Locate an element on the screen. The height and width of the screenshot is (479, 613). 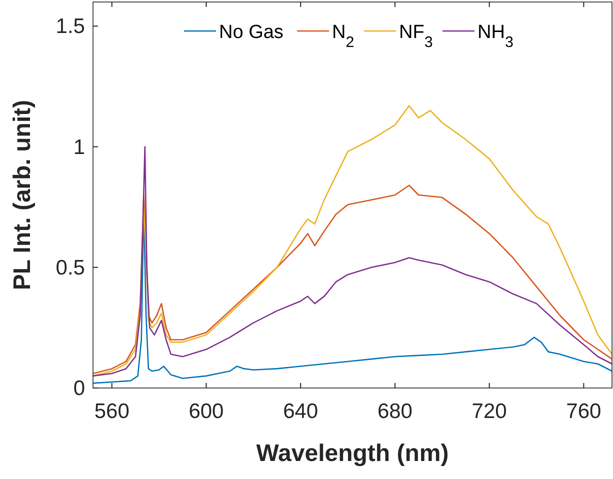
legend-label: N$_{2}$ is located at coordinates (343, 36).